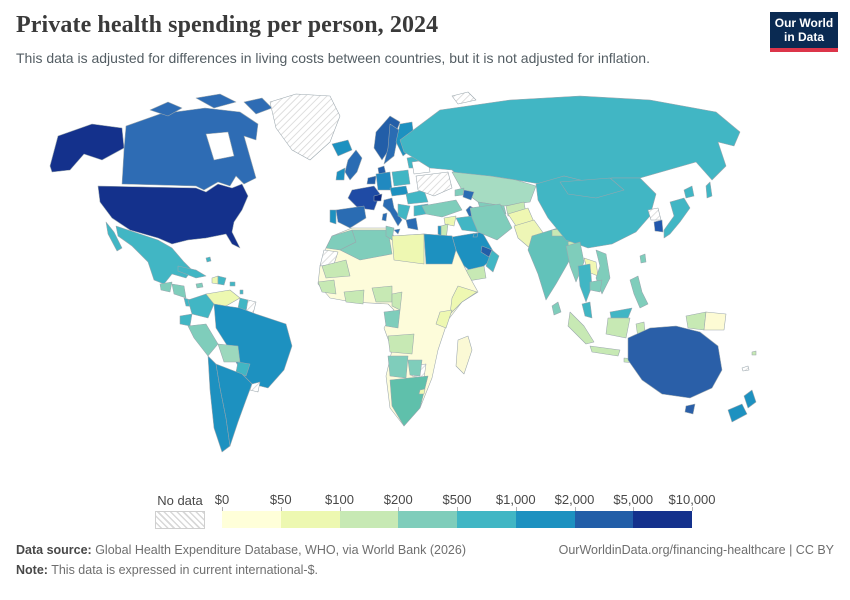 Image resolution: width=850 pixels, height=600 pixels. I want to click on region-paraguay, so click(243, 369).